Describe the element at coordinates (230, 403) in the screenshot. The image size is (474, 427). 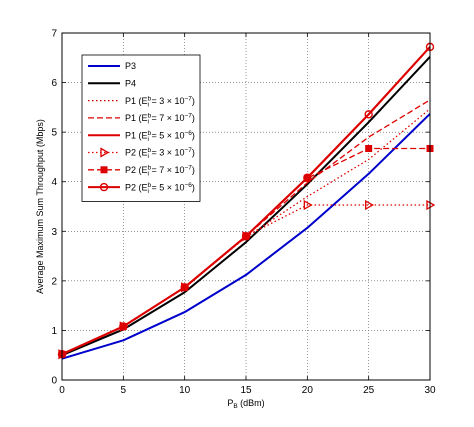
I see `x-axis-label-main: P` at that location.